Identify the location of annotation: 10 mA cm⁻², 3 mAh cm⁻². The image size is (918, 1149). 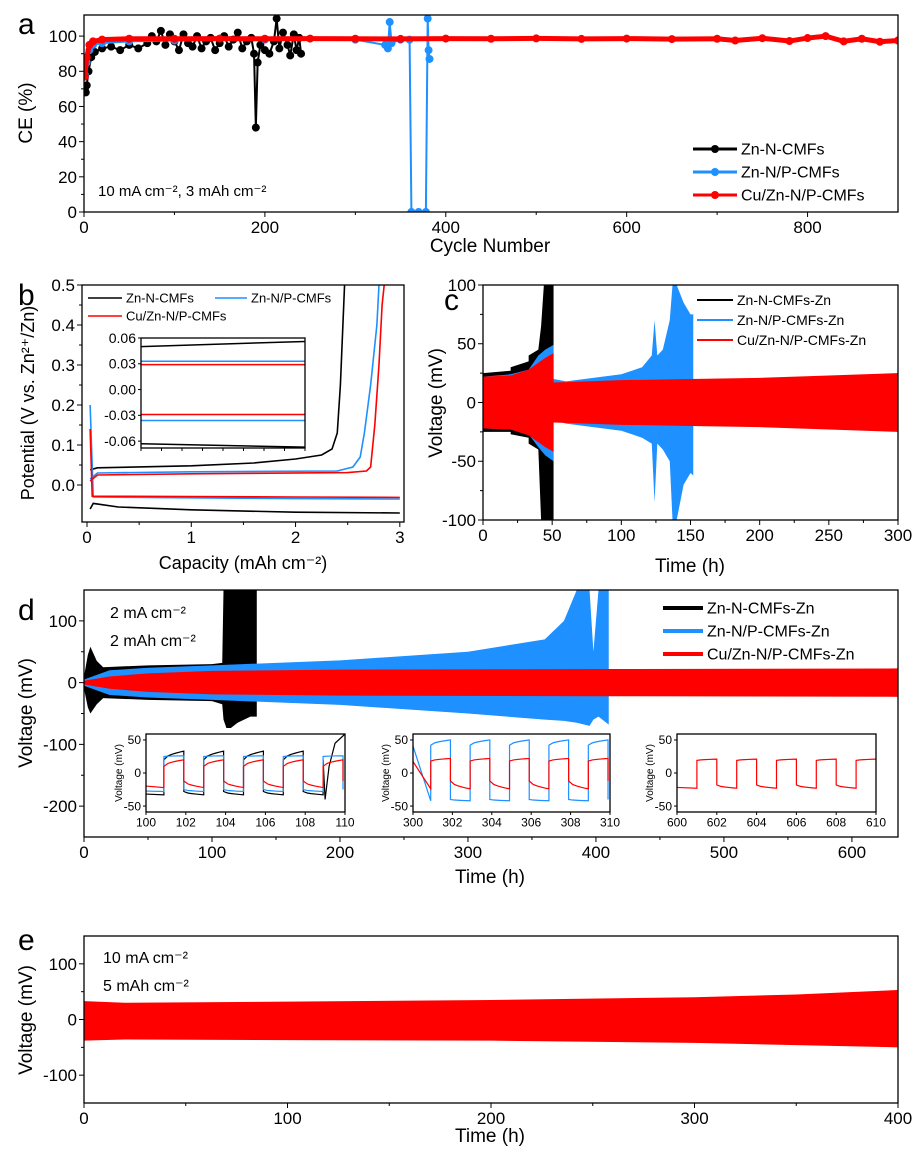
(182, 191).